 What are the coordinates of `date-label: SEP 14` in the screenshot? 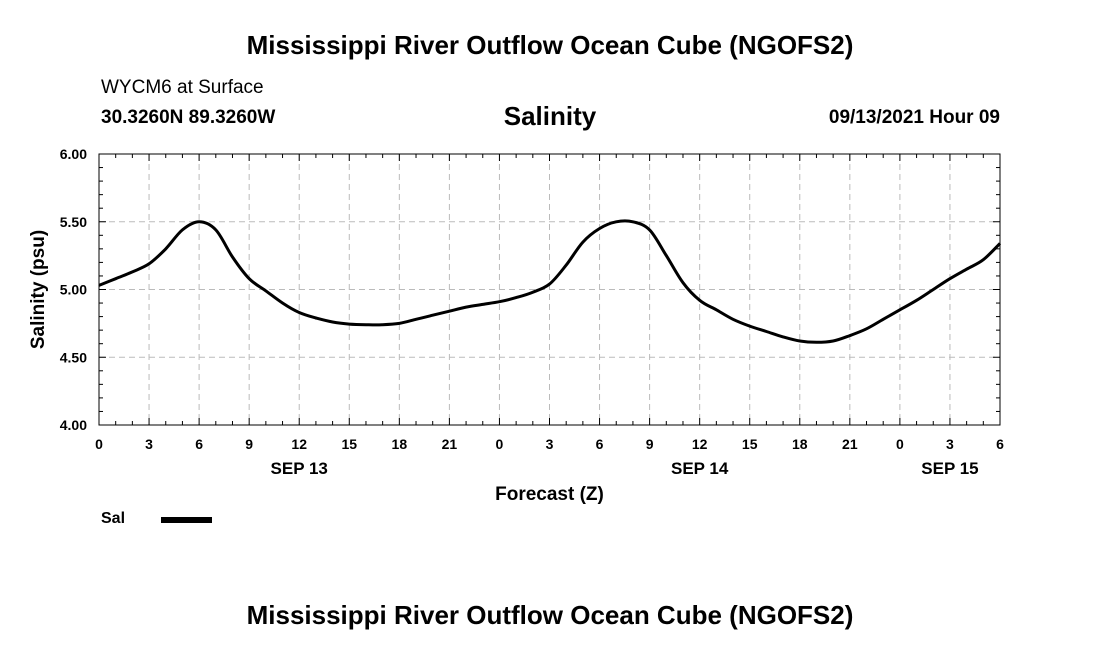 It's located at (700, 468).